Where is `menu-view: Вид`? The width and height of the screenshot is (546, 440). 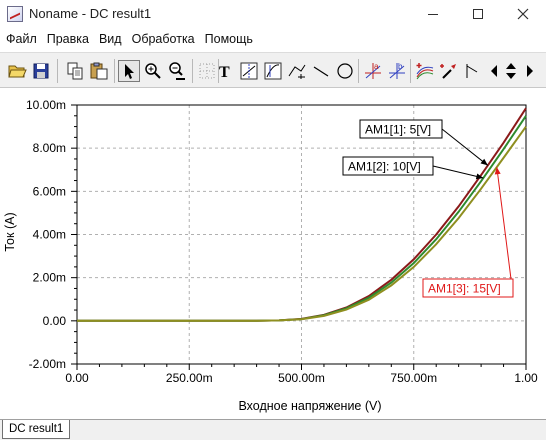 menu-view: Вид is located at coordinates (110, 39).